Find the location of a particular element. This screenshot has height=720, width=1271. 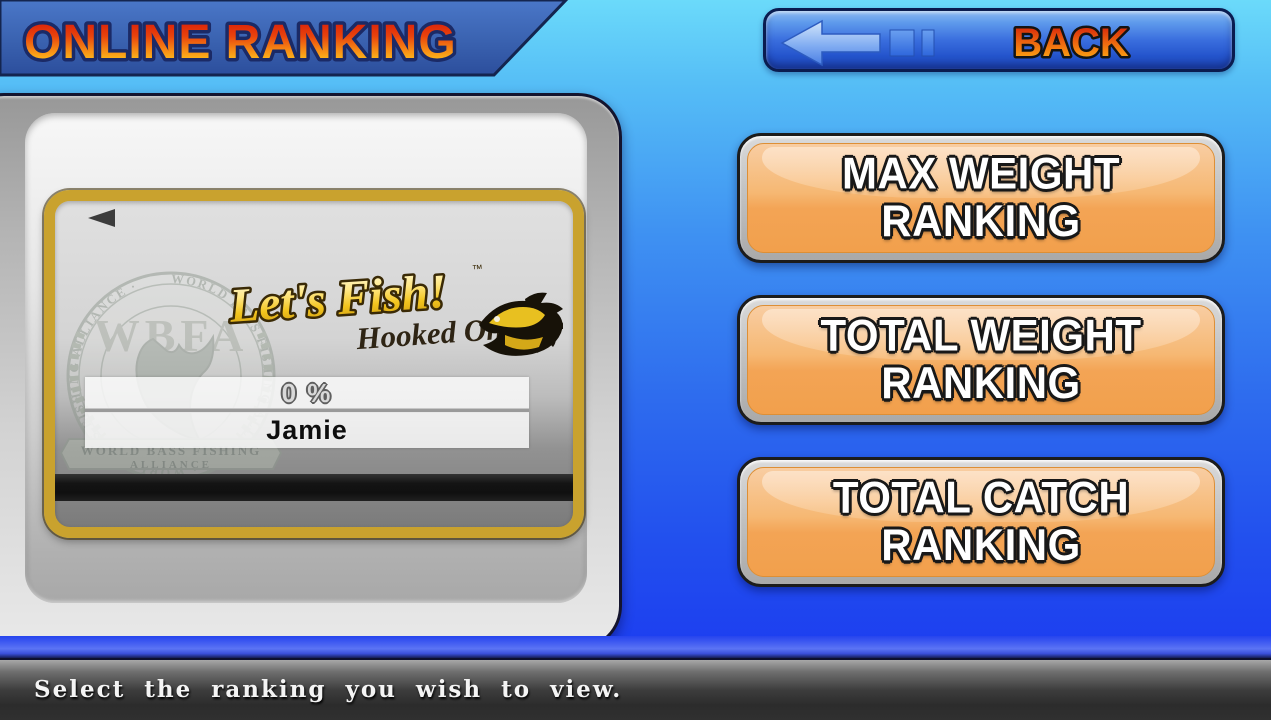

progress-row: 0 % is located at coordinates (307, 393).